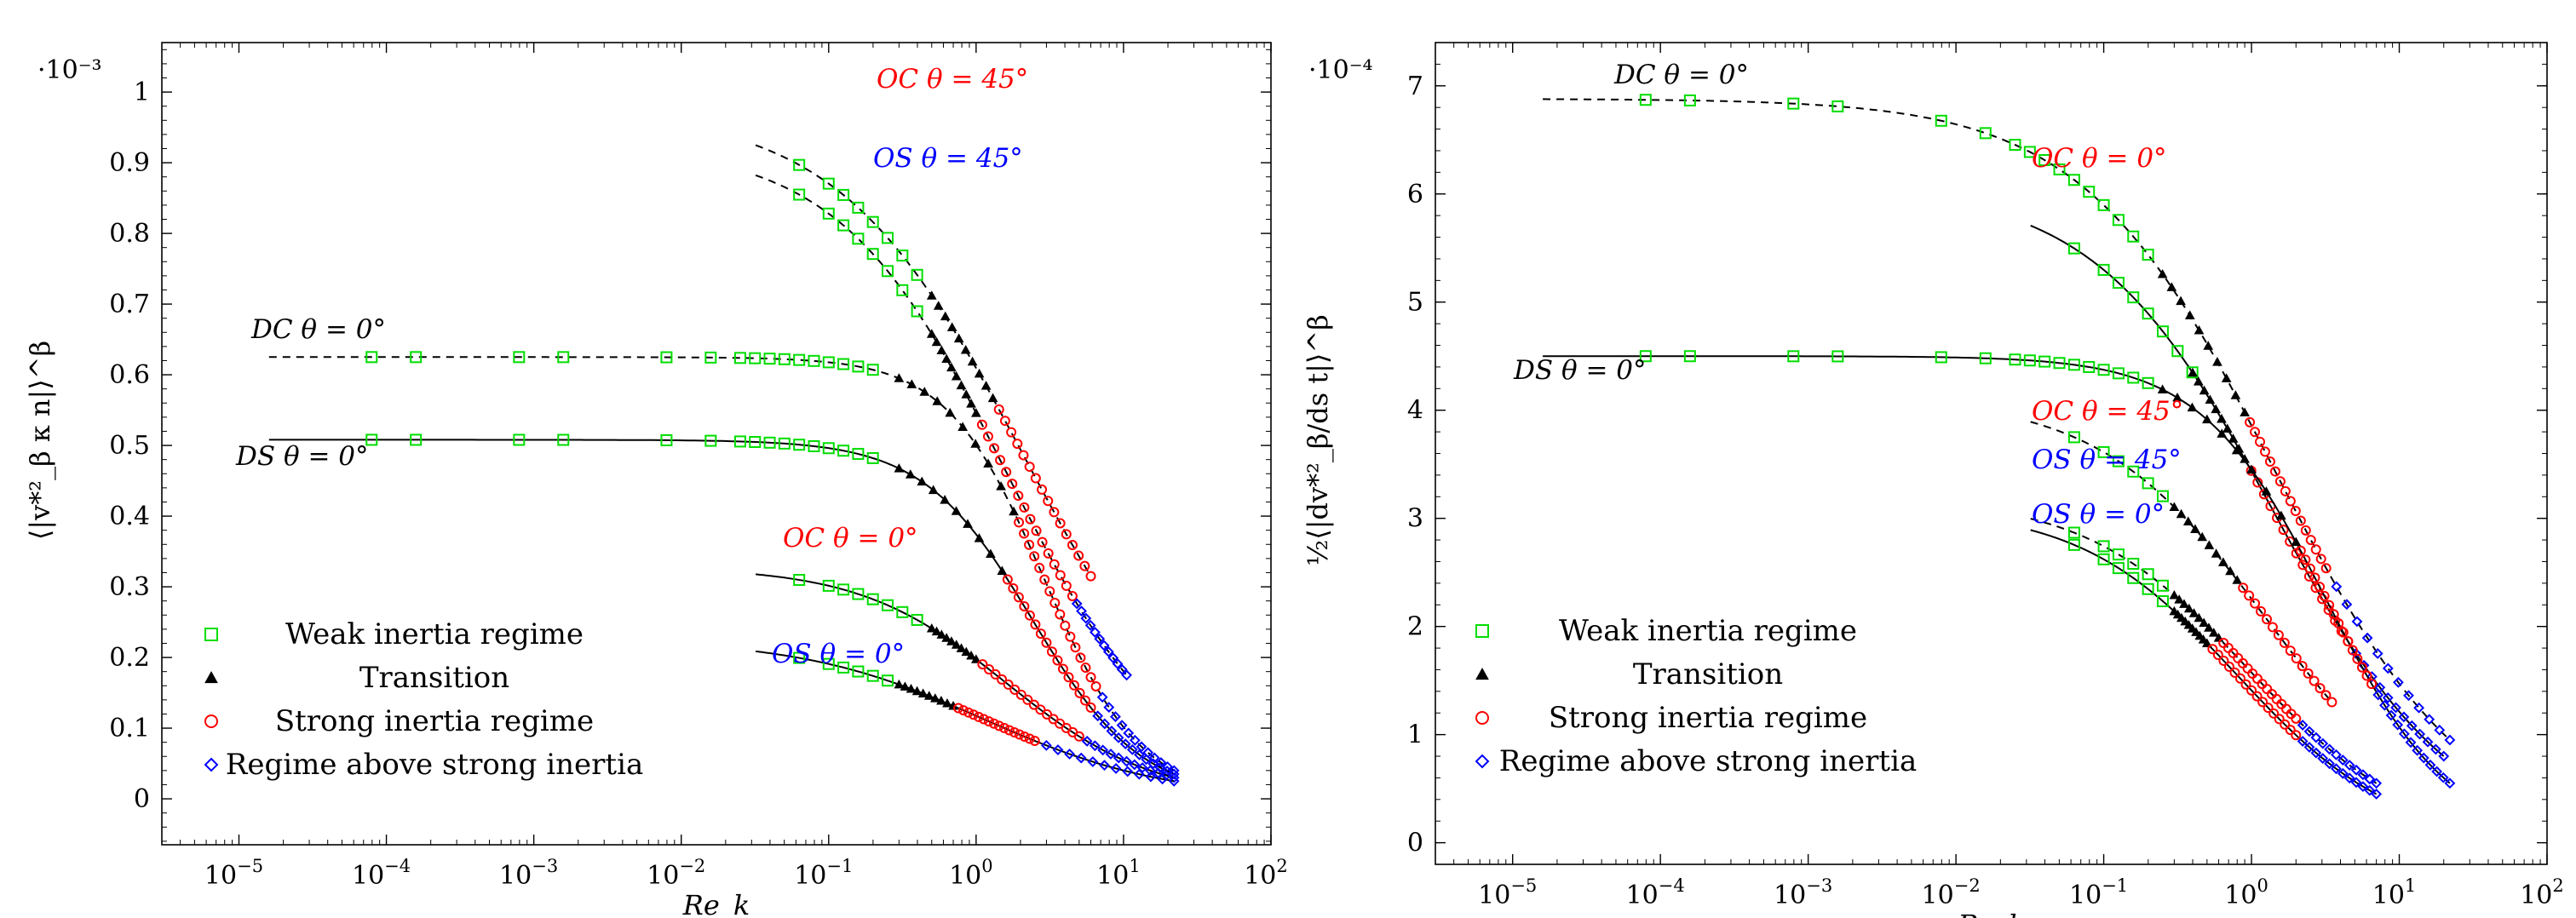  Describe the element at coordinates (2542, 892) in the screenshot. I see `x-tick-label: 10²` at that location.